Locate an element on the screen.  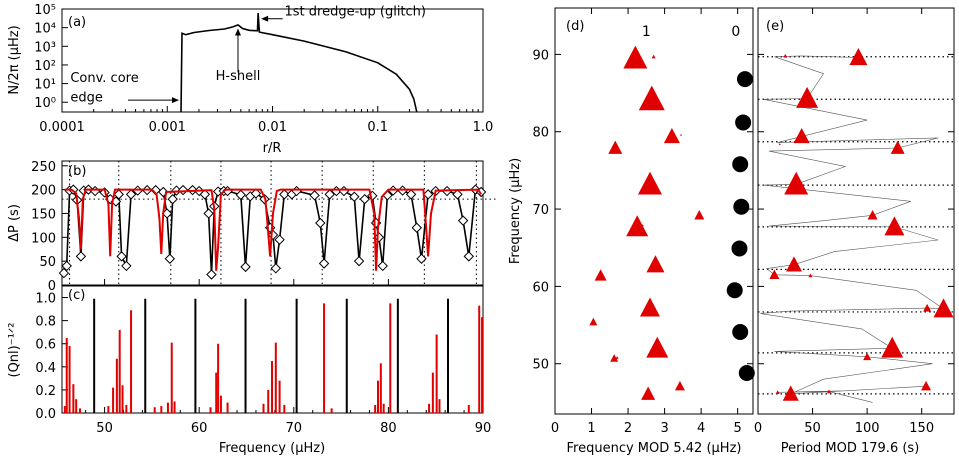
panel-b-frame is located at coordinates (272, 223).